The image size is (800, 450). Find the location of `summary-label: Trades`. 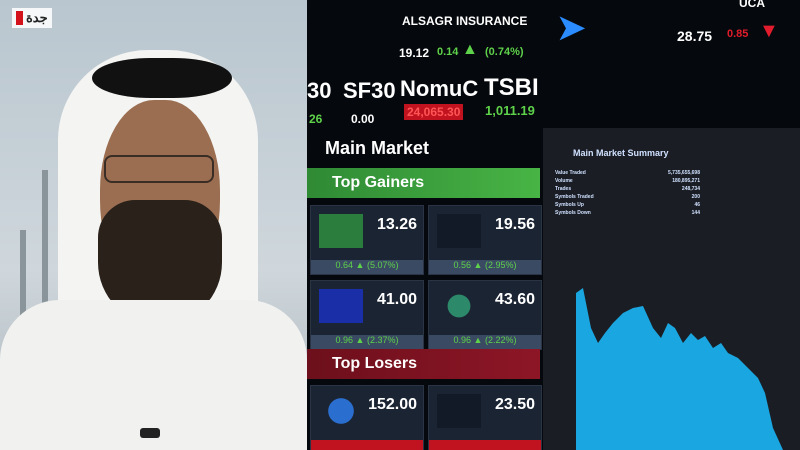

summary-label: Trades is located at coordinates (563, 189).